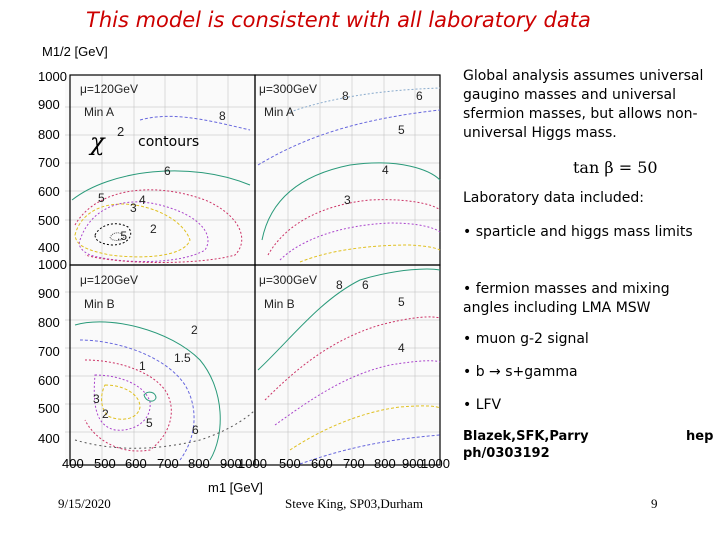 The width and height of the screenshot is (720, 540). What do you see at coordinates (120, 131) in the screenshot?
I see `chi-power: 2` at bounding box center [120, 131].